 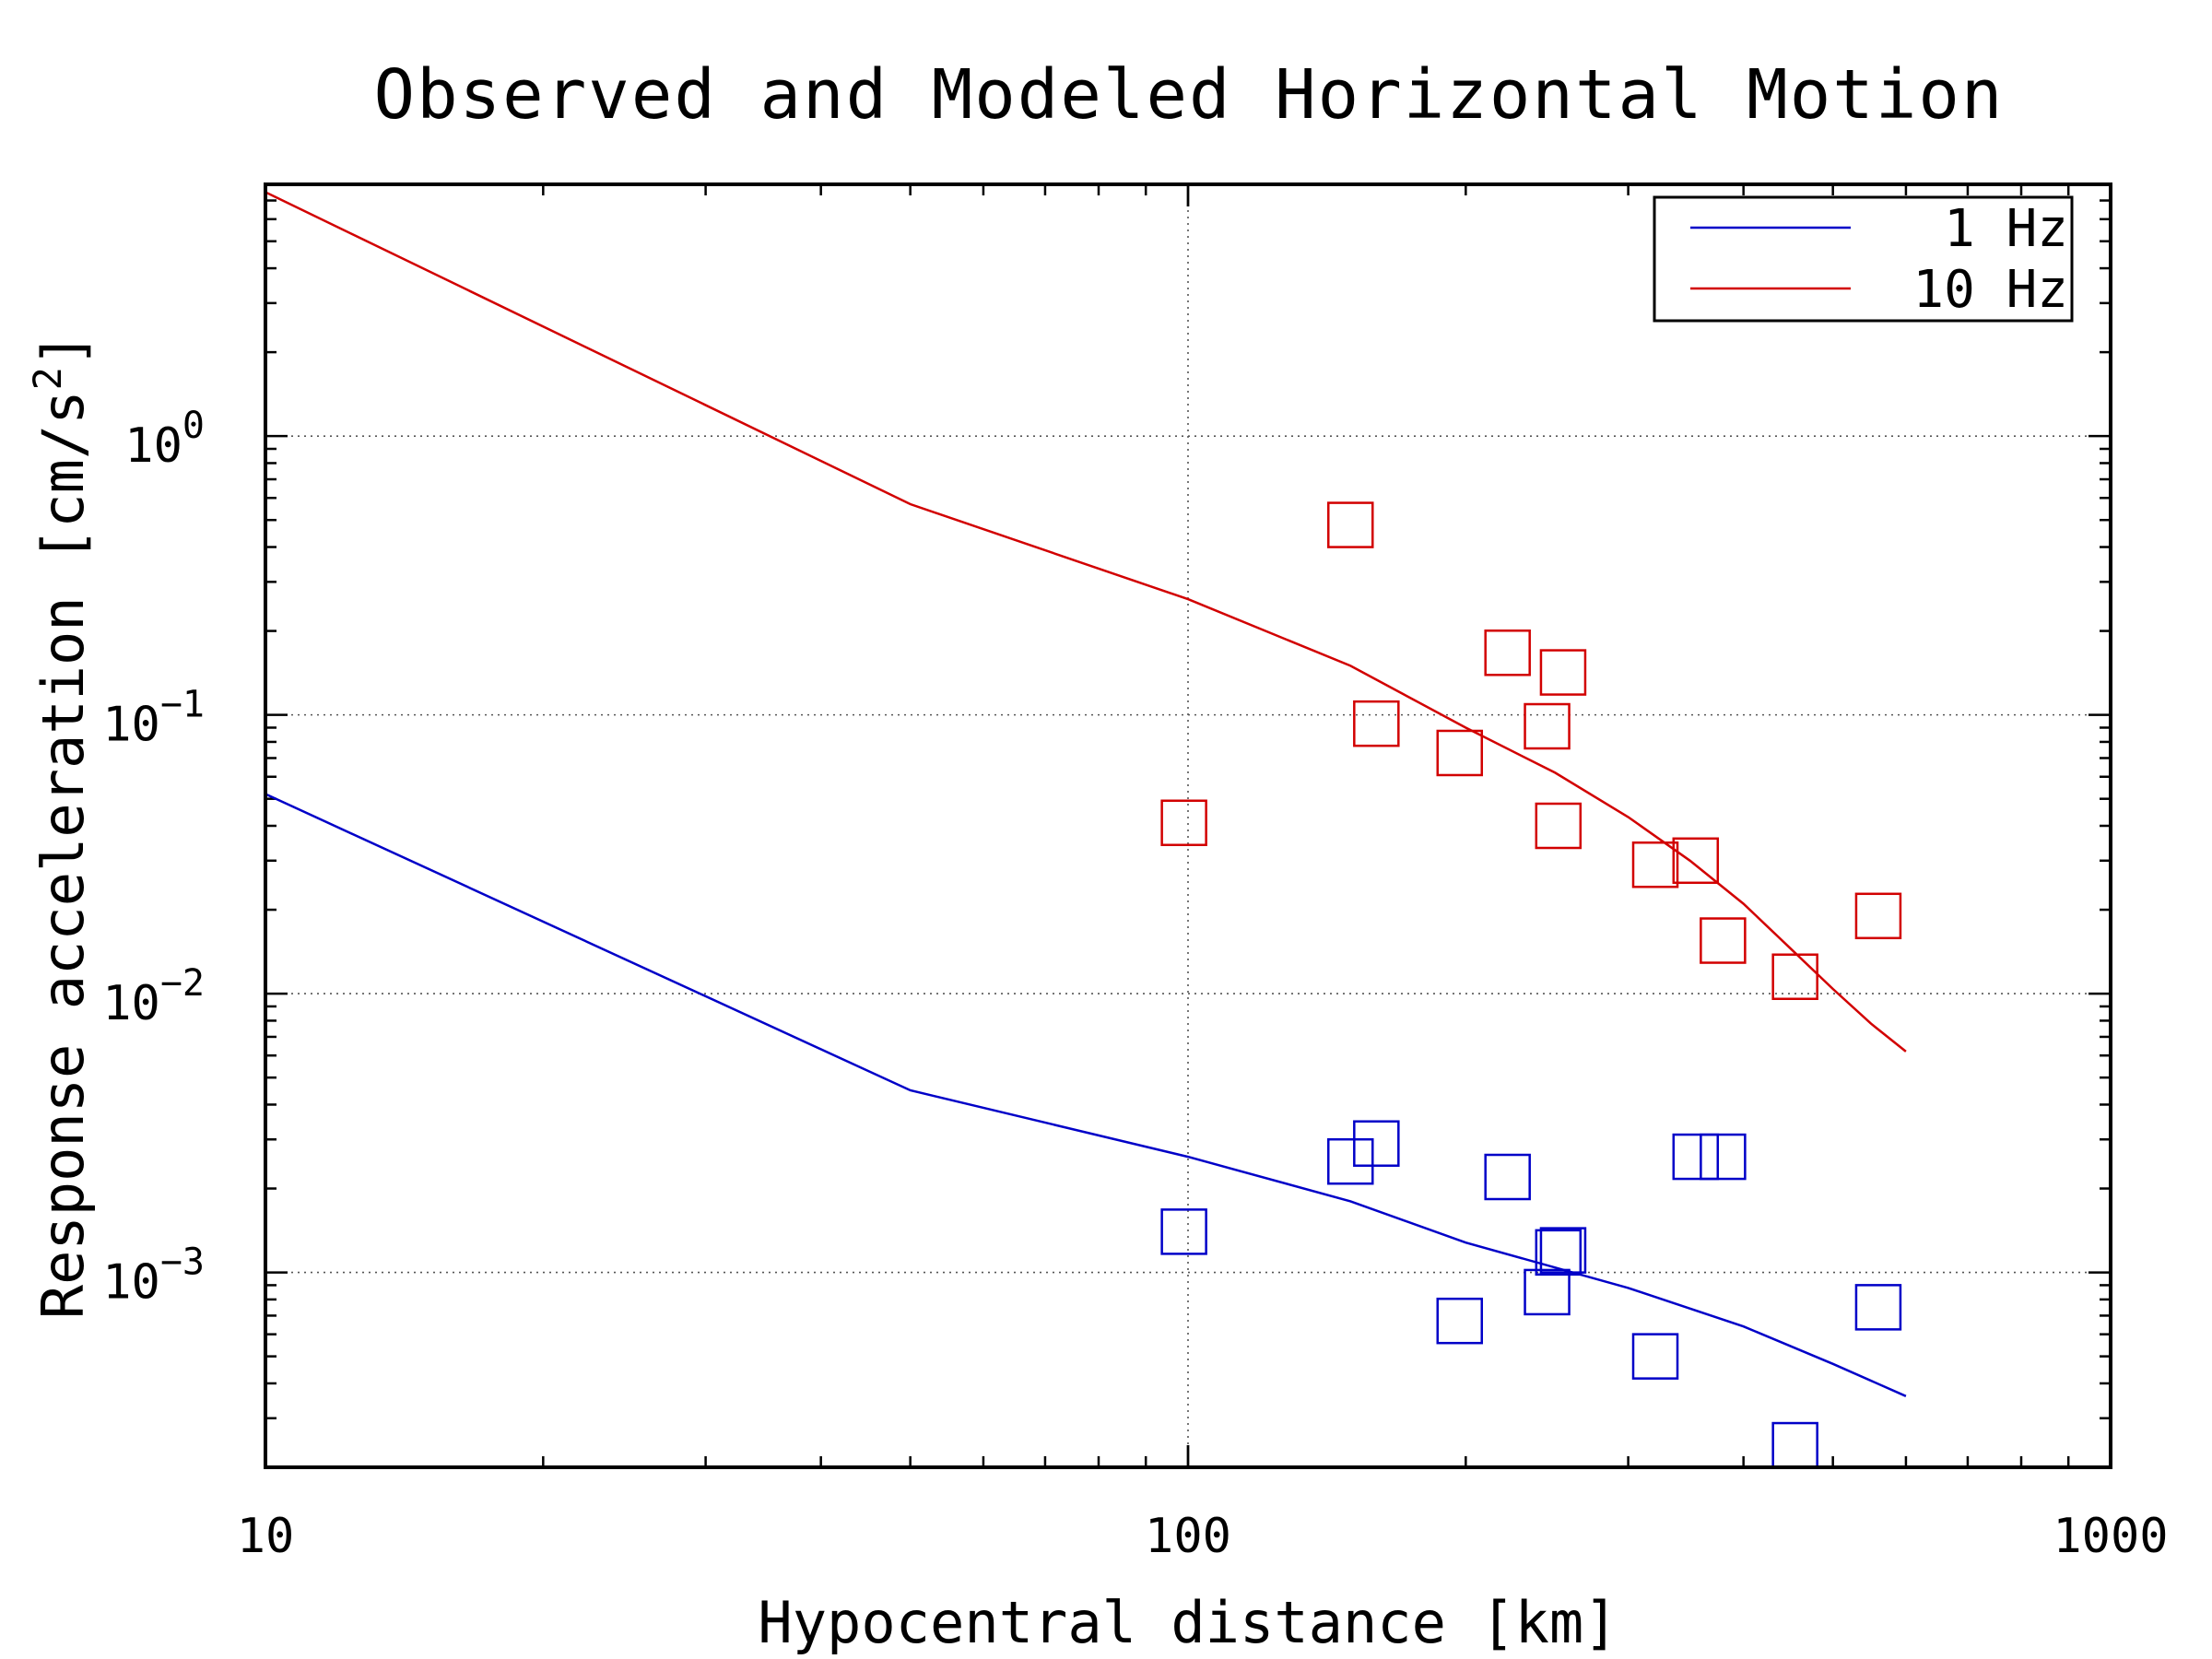 What do you see at coordinates (266, 1536) in the screenshot?
I see `x-tick-label-0: 10` at bounding box center [266, 1536].